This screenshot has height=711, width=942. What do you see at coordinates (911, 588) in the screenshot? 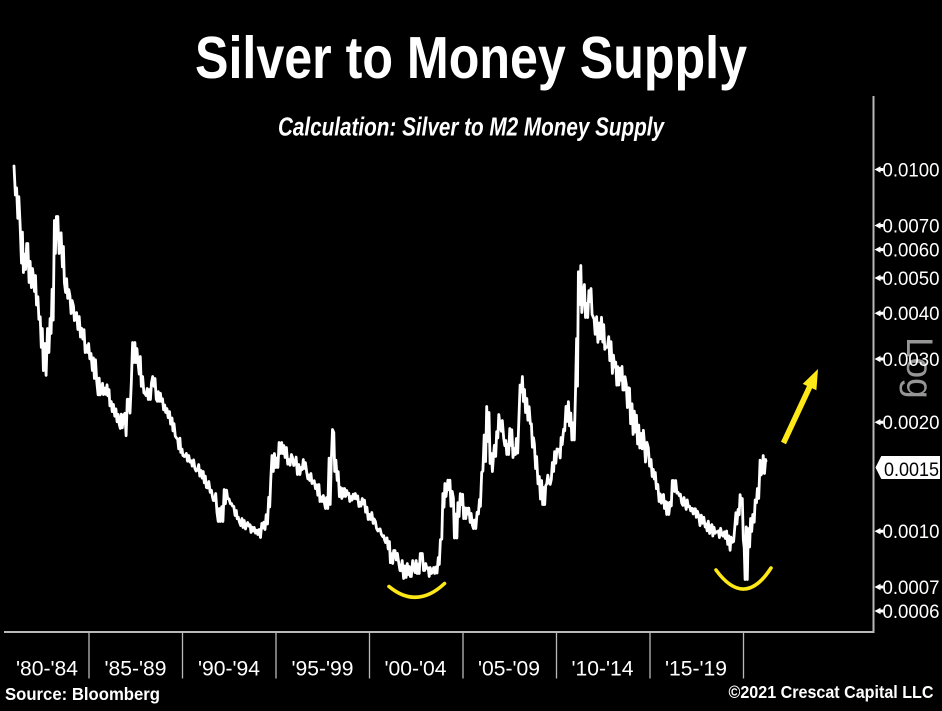
I see `svg-text: 0.0007` at bounding box center [911, 588].